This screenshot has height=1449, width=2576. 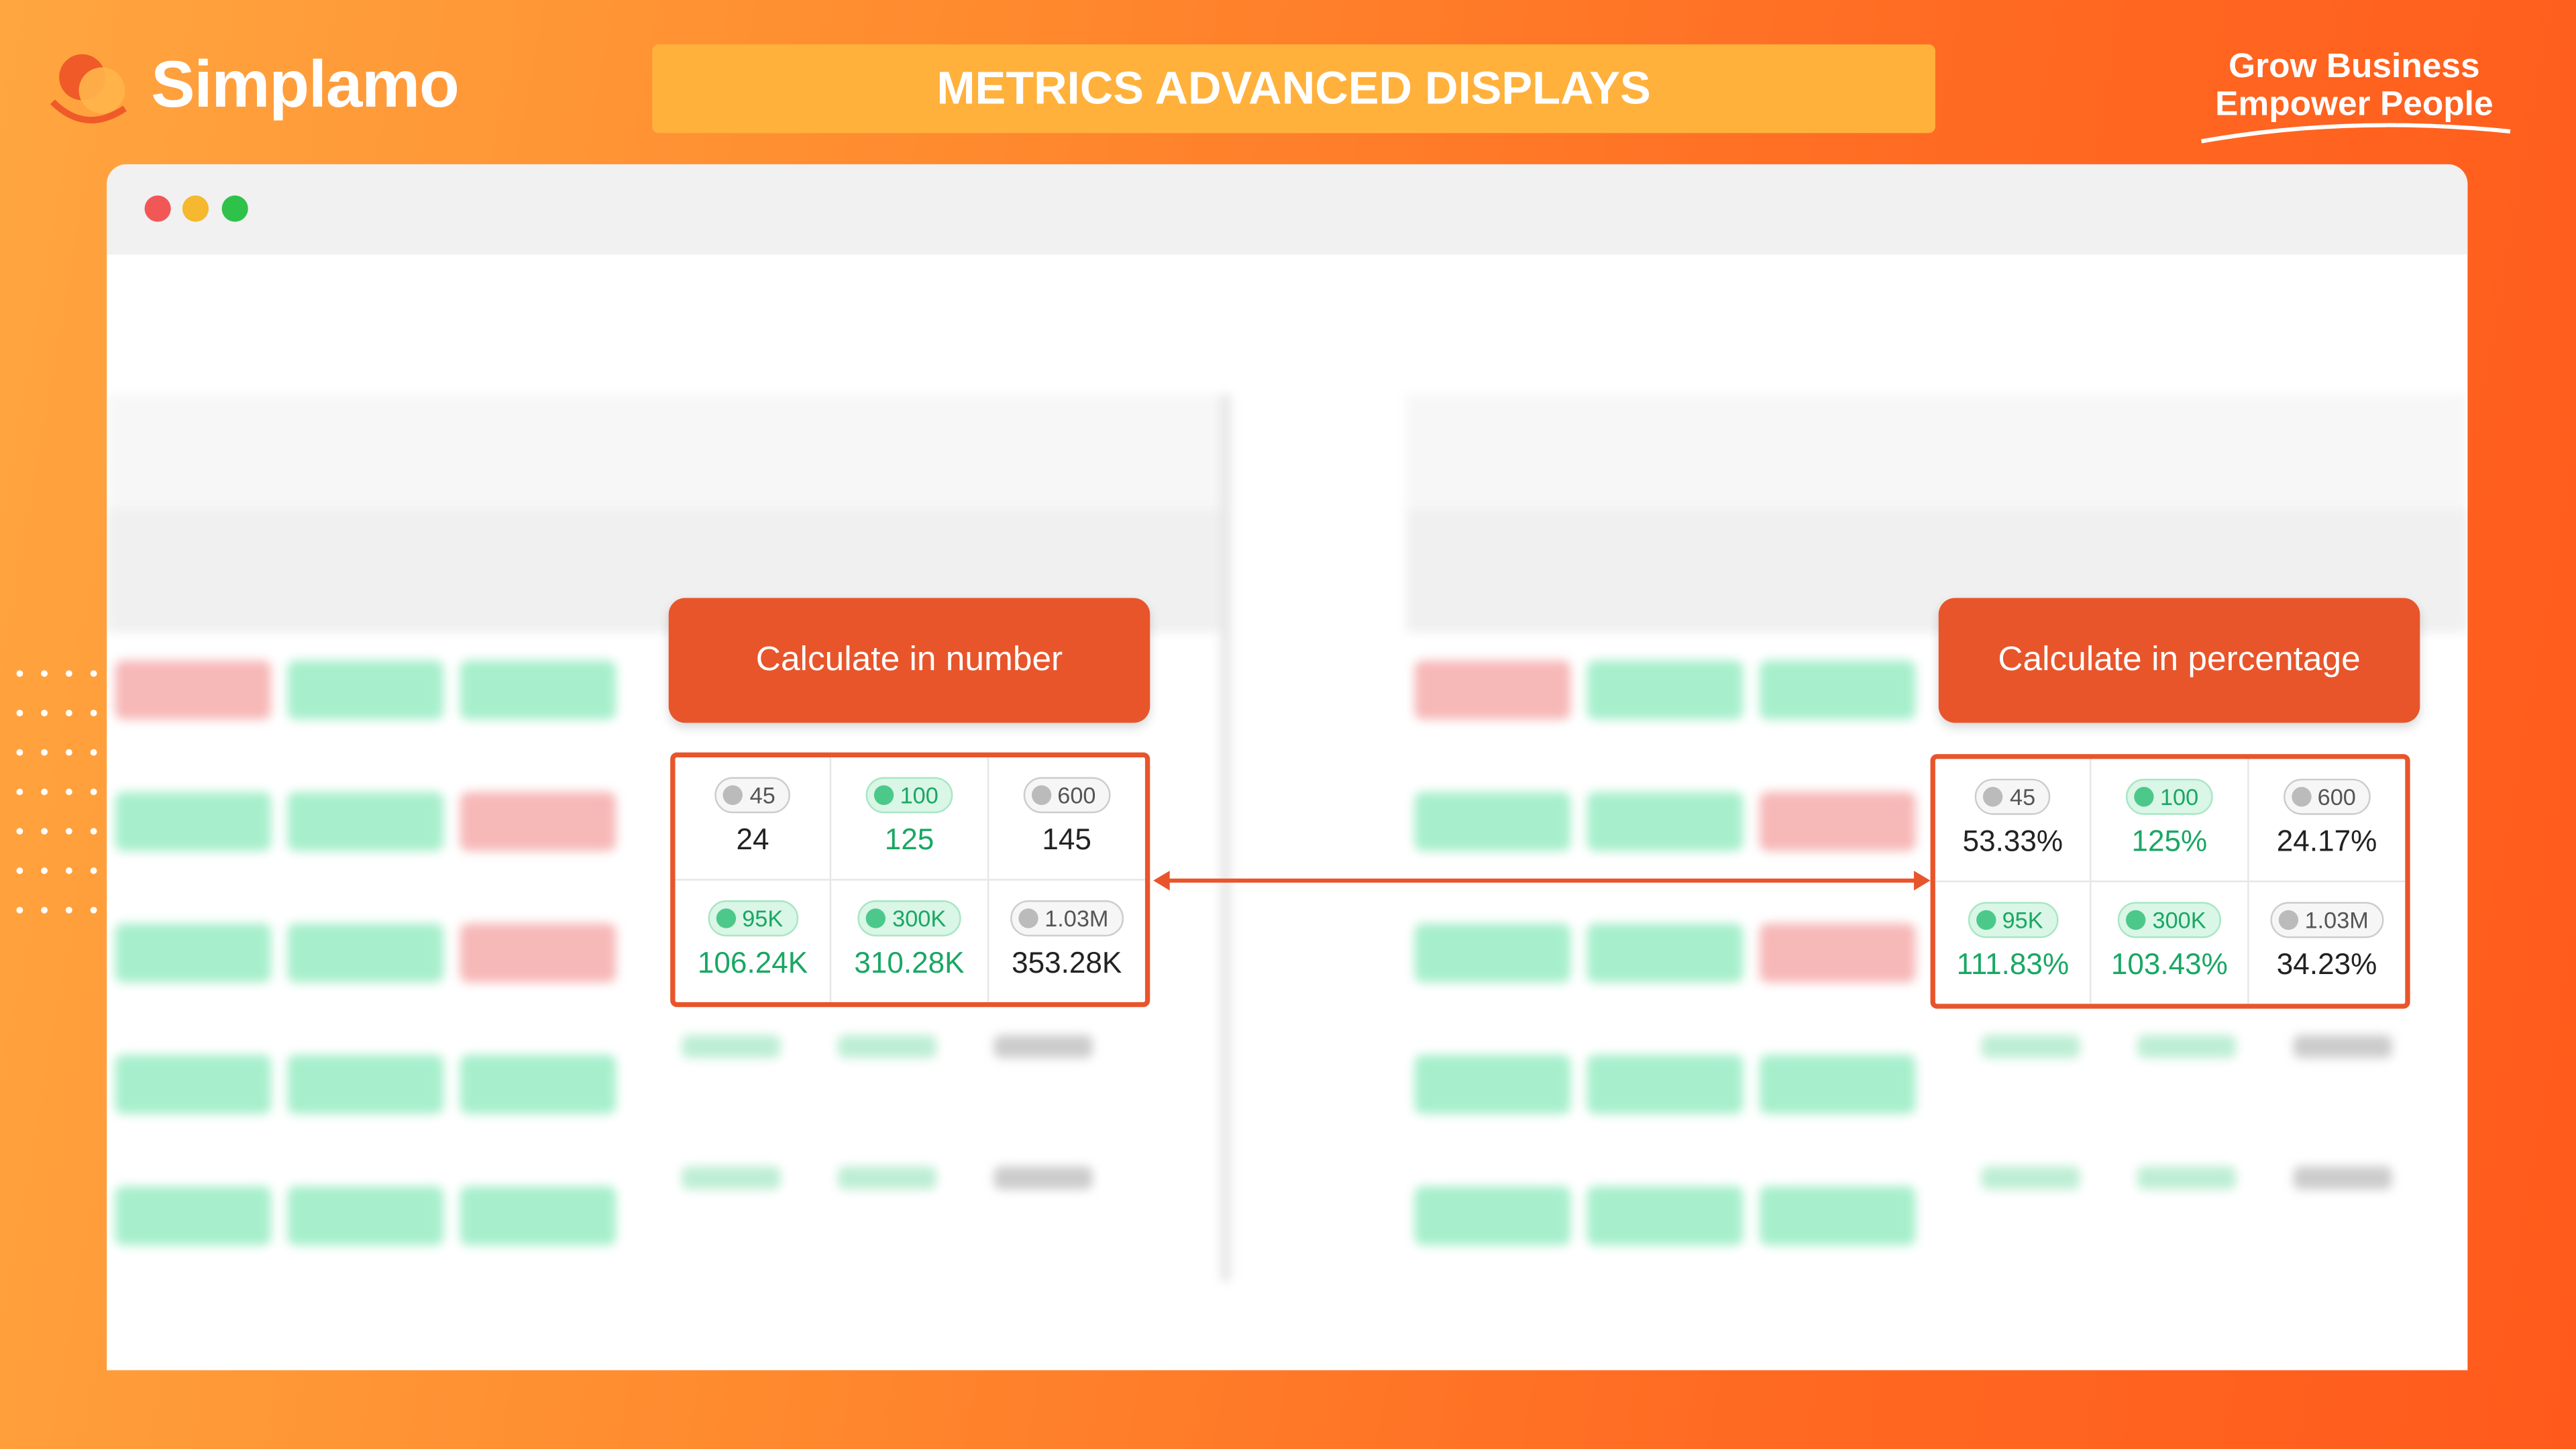 I want to click on metric-cell: 45 53.33%, so click(x=2013, y=820).